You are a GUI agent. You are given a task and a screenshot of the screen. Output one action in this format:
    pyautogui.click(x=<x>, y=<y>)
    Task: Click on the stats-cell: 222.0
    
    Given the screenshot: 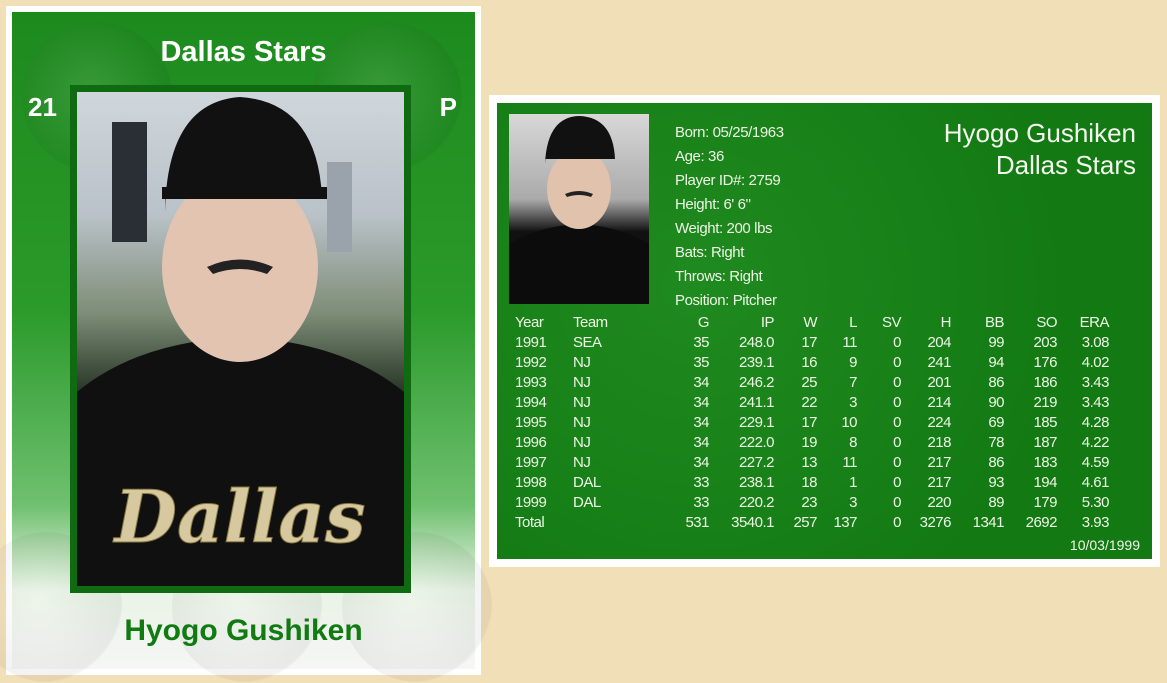 What is the action you would take?
    pyautogui.click(x=756, y=442)
    